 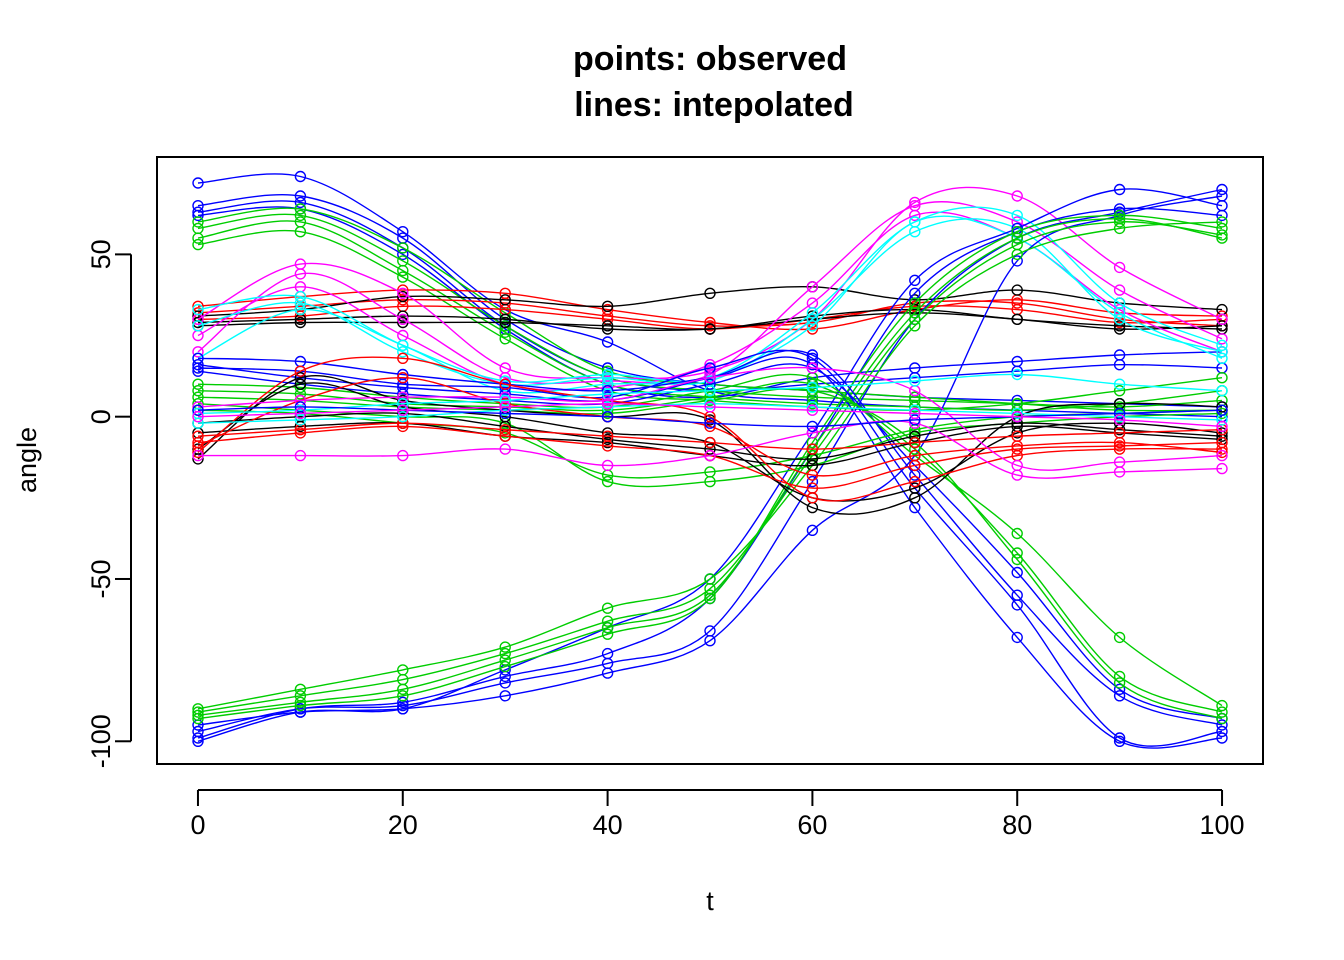 What do you see at coordinates (101, 578) in the screenshot?
I see `y-tick-label: -50` at bounding box center [101, 578].